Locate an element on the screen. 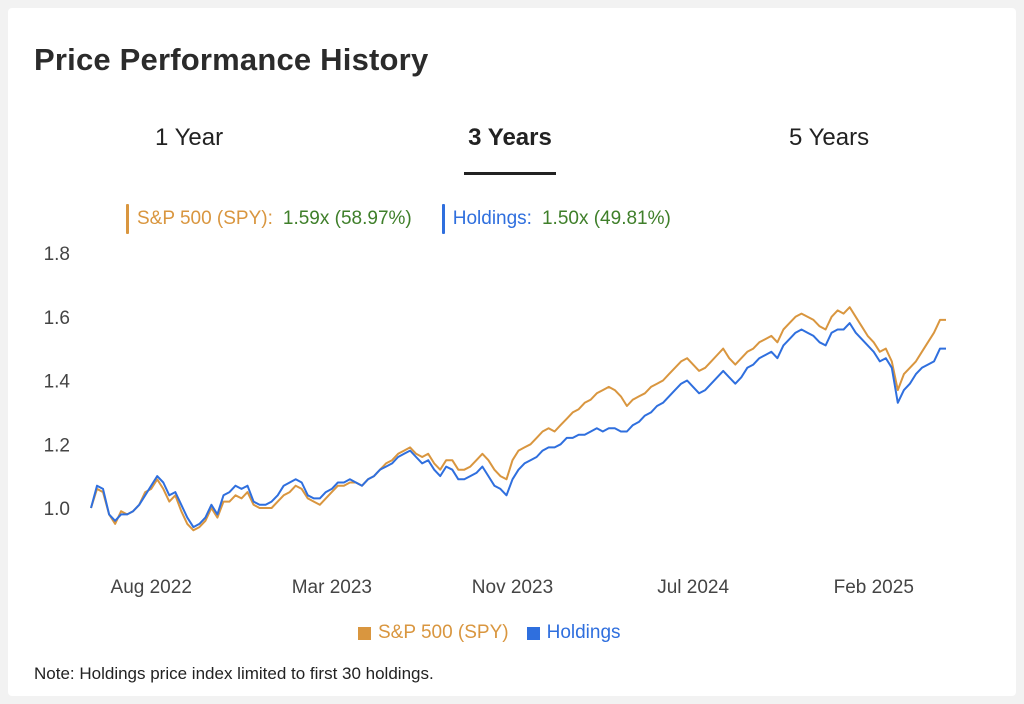  summary-holdings: Holdings: 1.50x (49.81%) is located at coordinates (556, 219).